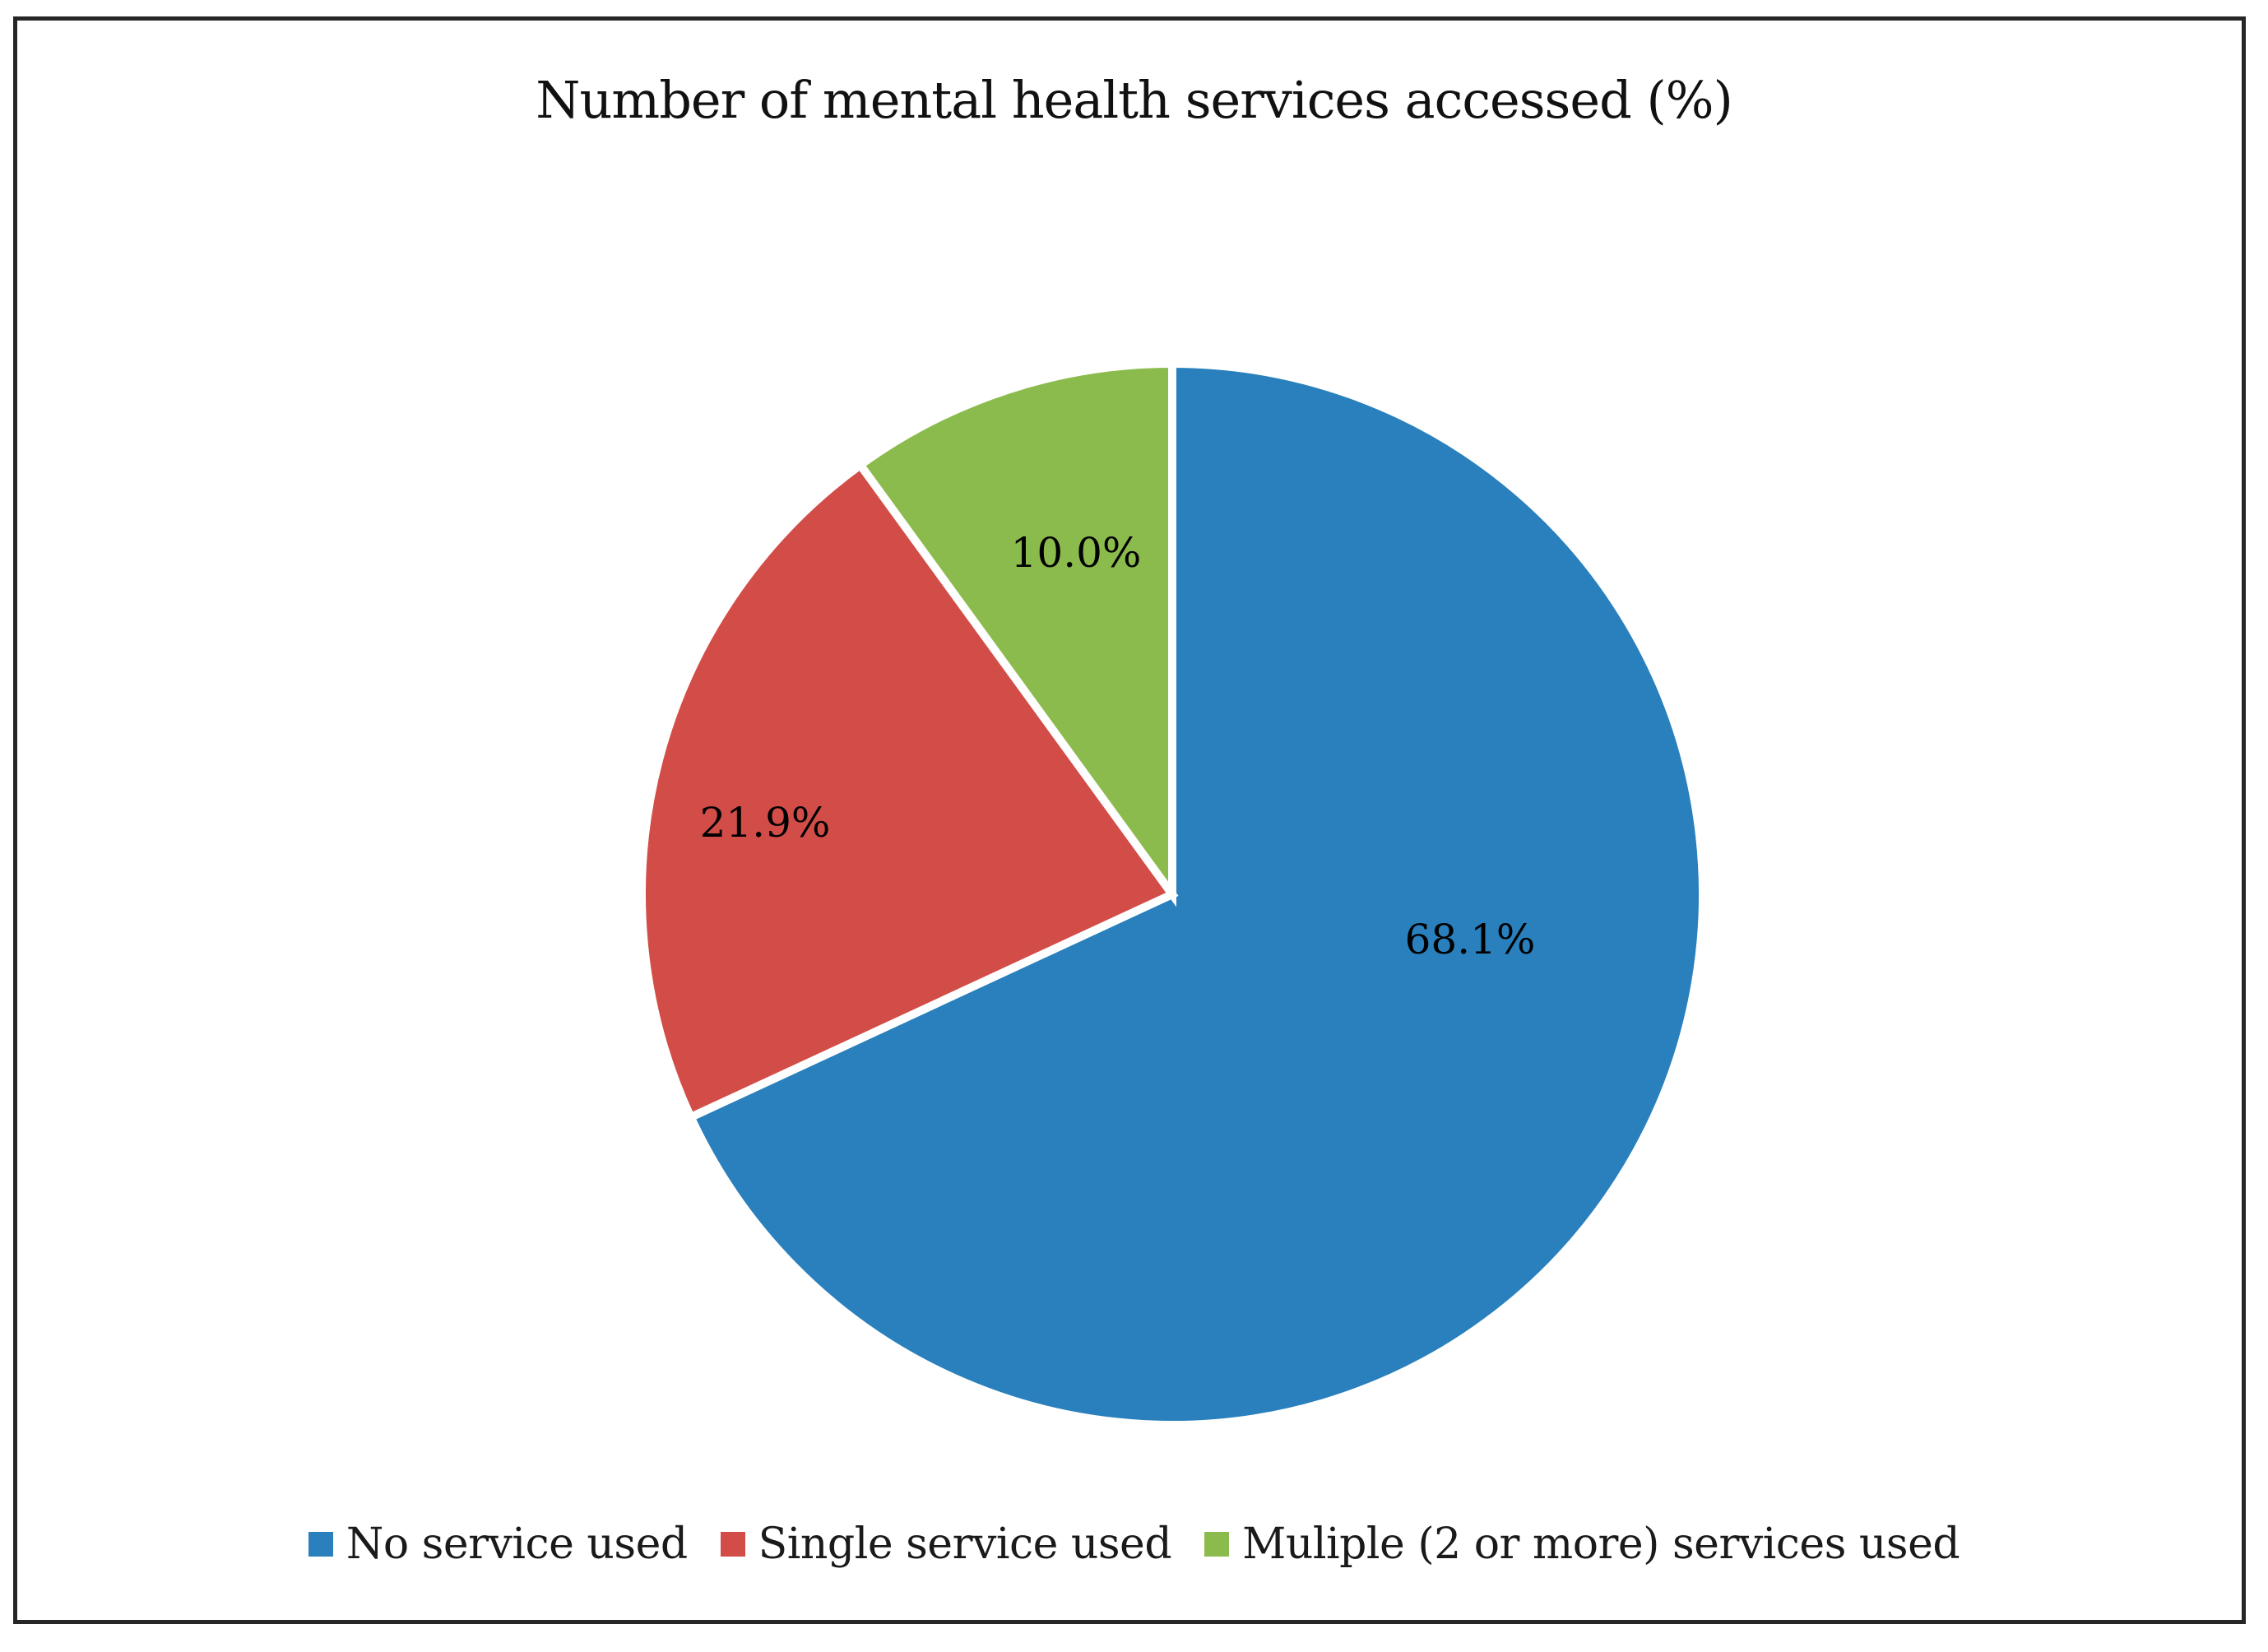  I want to click on legend-item-multiple-services-used: Muliple (2 or more) services used, so click(1582, 1545).